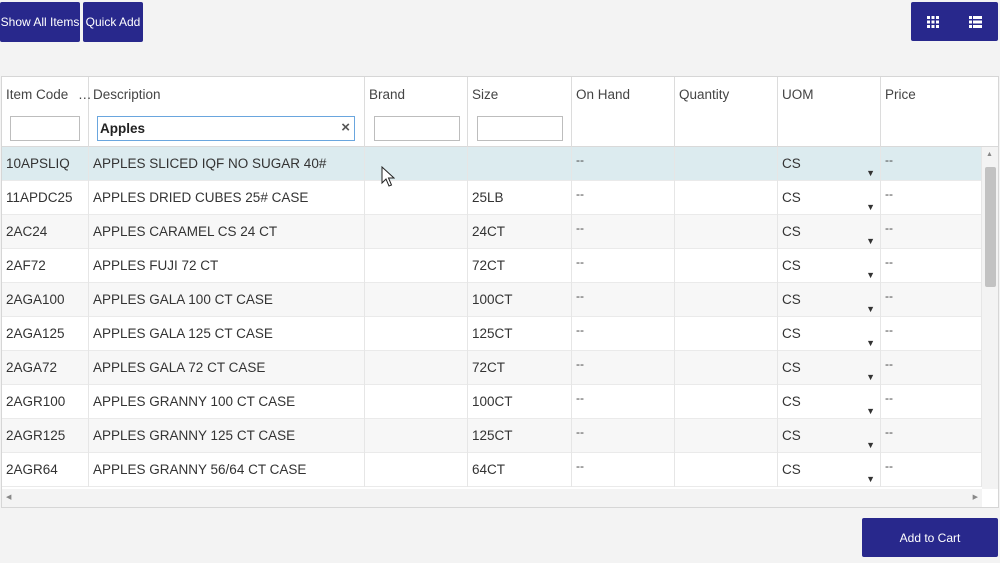  I want to click on show-all-items-button: Show All Items, so click(40, 22).